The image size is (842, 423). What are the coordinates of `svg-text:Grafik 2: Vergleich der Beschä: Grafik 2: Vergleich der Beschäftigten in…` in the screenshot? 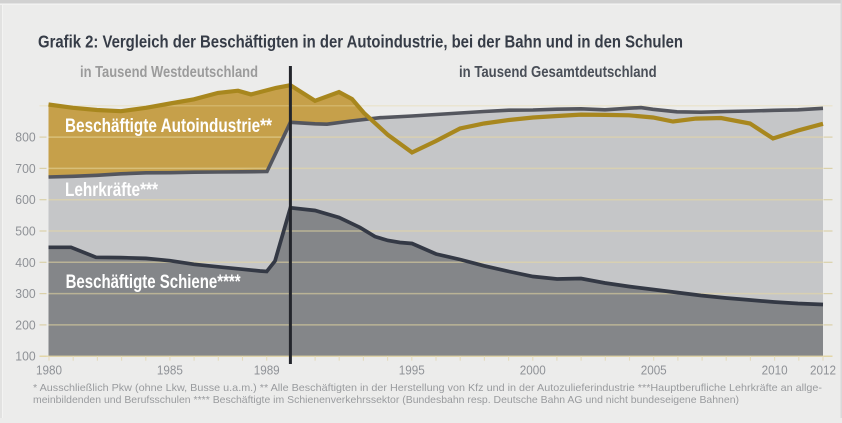 It's located at (360, 42).